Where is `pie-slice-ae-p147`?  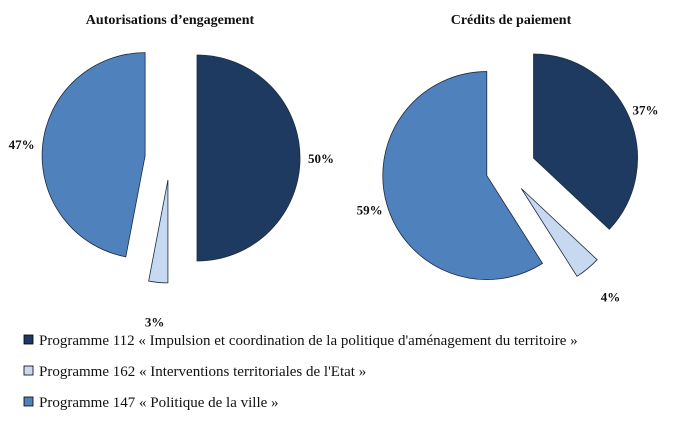 pie-slice-ae-p147 is located at coordinates (93, 155).